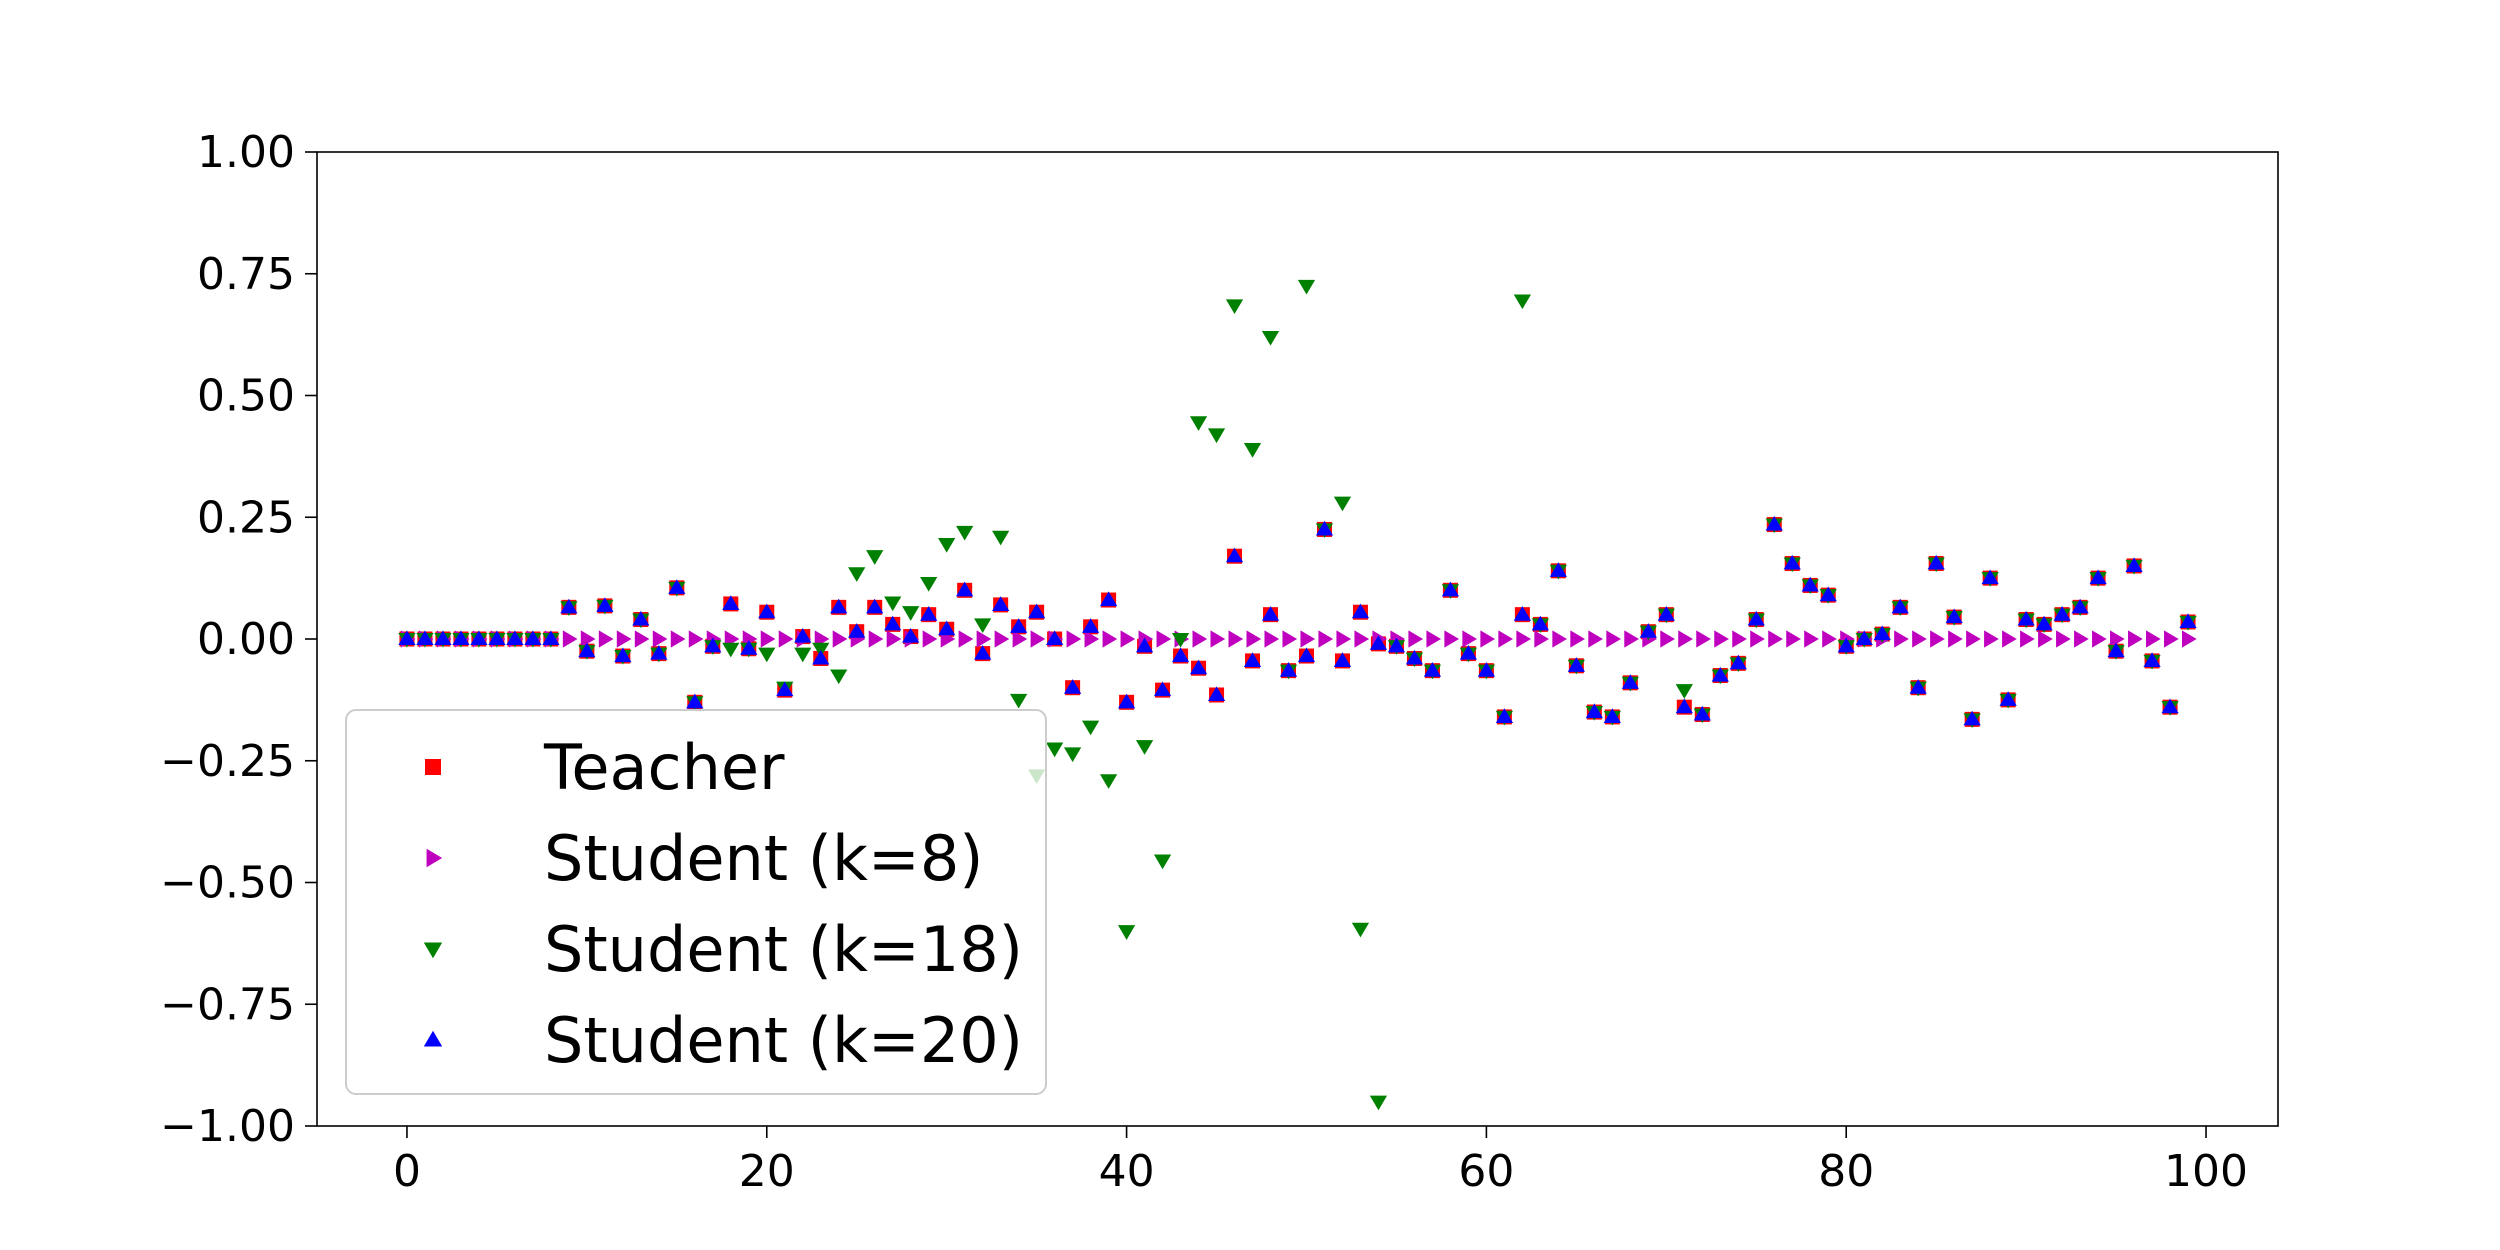 This screenshot has height=1250, width=2500. What do you see at coordinates (767, 1171) in the screenshot?
I see `x-tick-label: 20` at bounding box center [767, 1171].